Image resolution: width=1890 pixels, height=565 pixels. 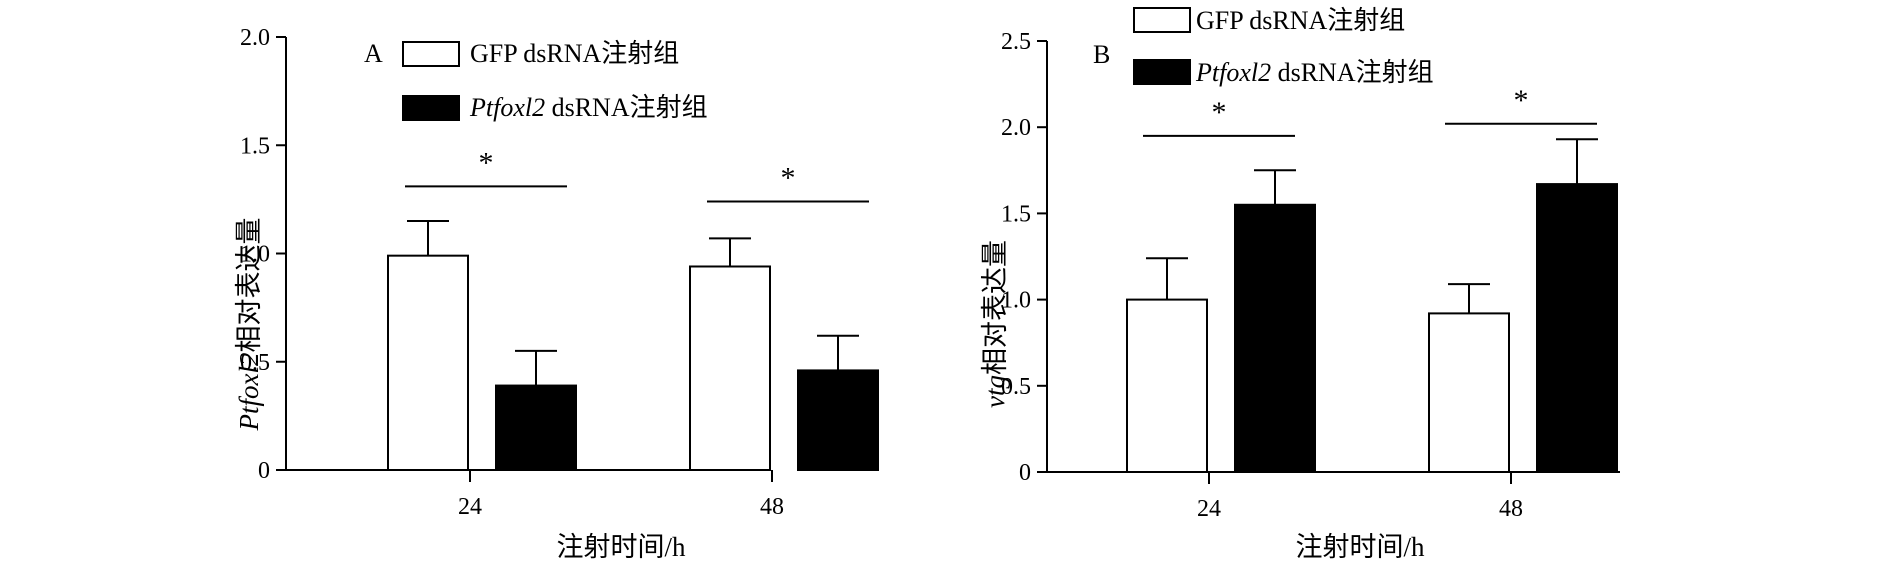 I want to click on panel-letter: A, so click(x=373, y=53).